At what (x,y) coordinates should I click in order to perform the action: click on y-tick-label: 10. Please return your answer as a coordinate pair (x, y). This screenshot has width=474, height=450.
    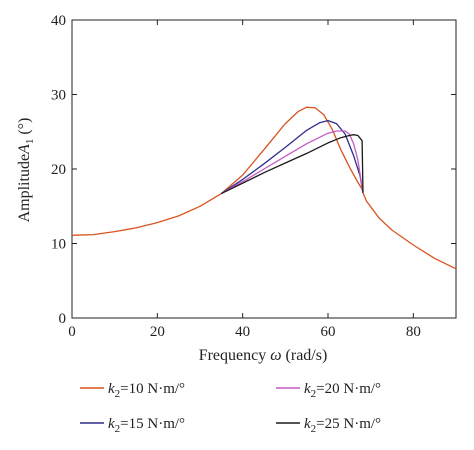
    Looking at the image, I should click on (58, 245).